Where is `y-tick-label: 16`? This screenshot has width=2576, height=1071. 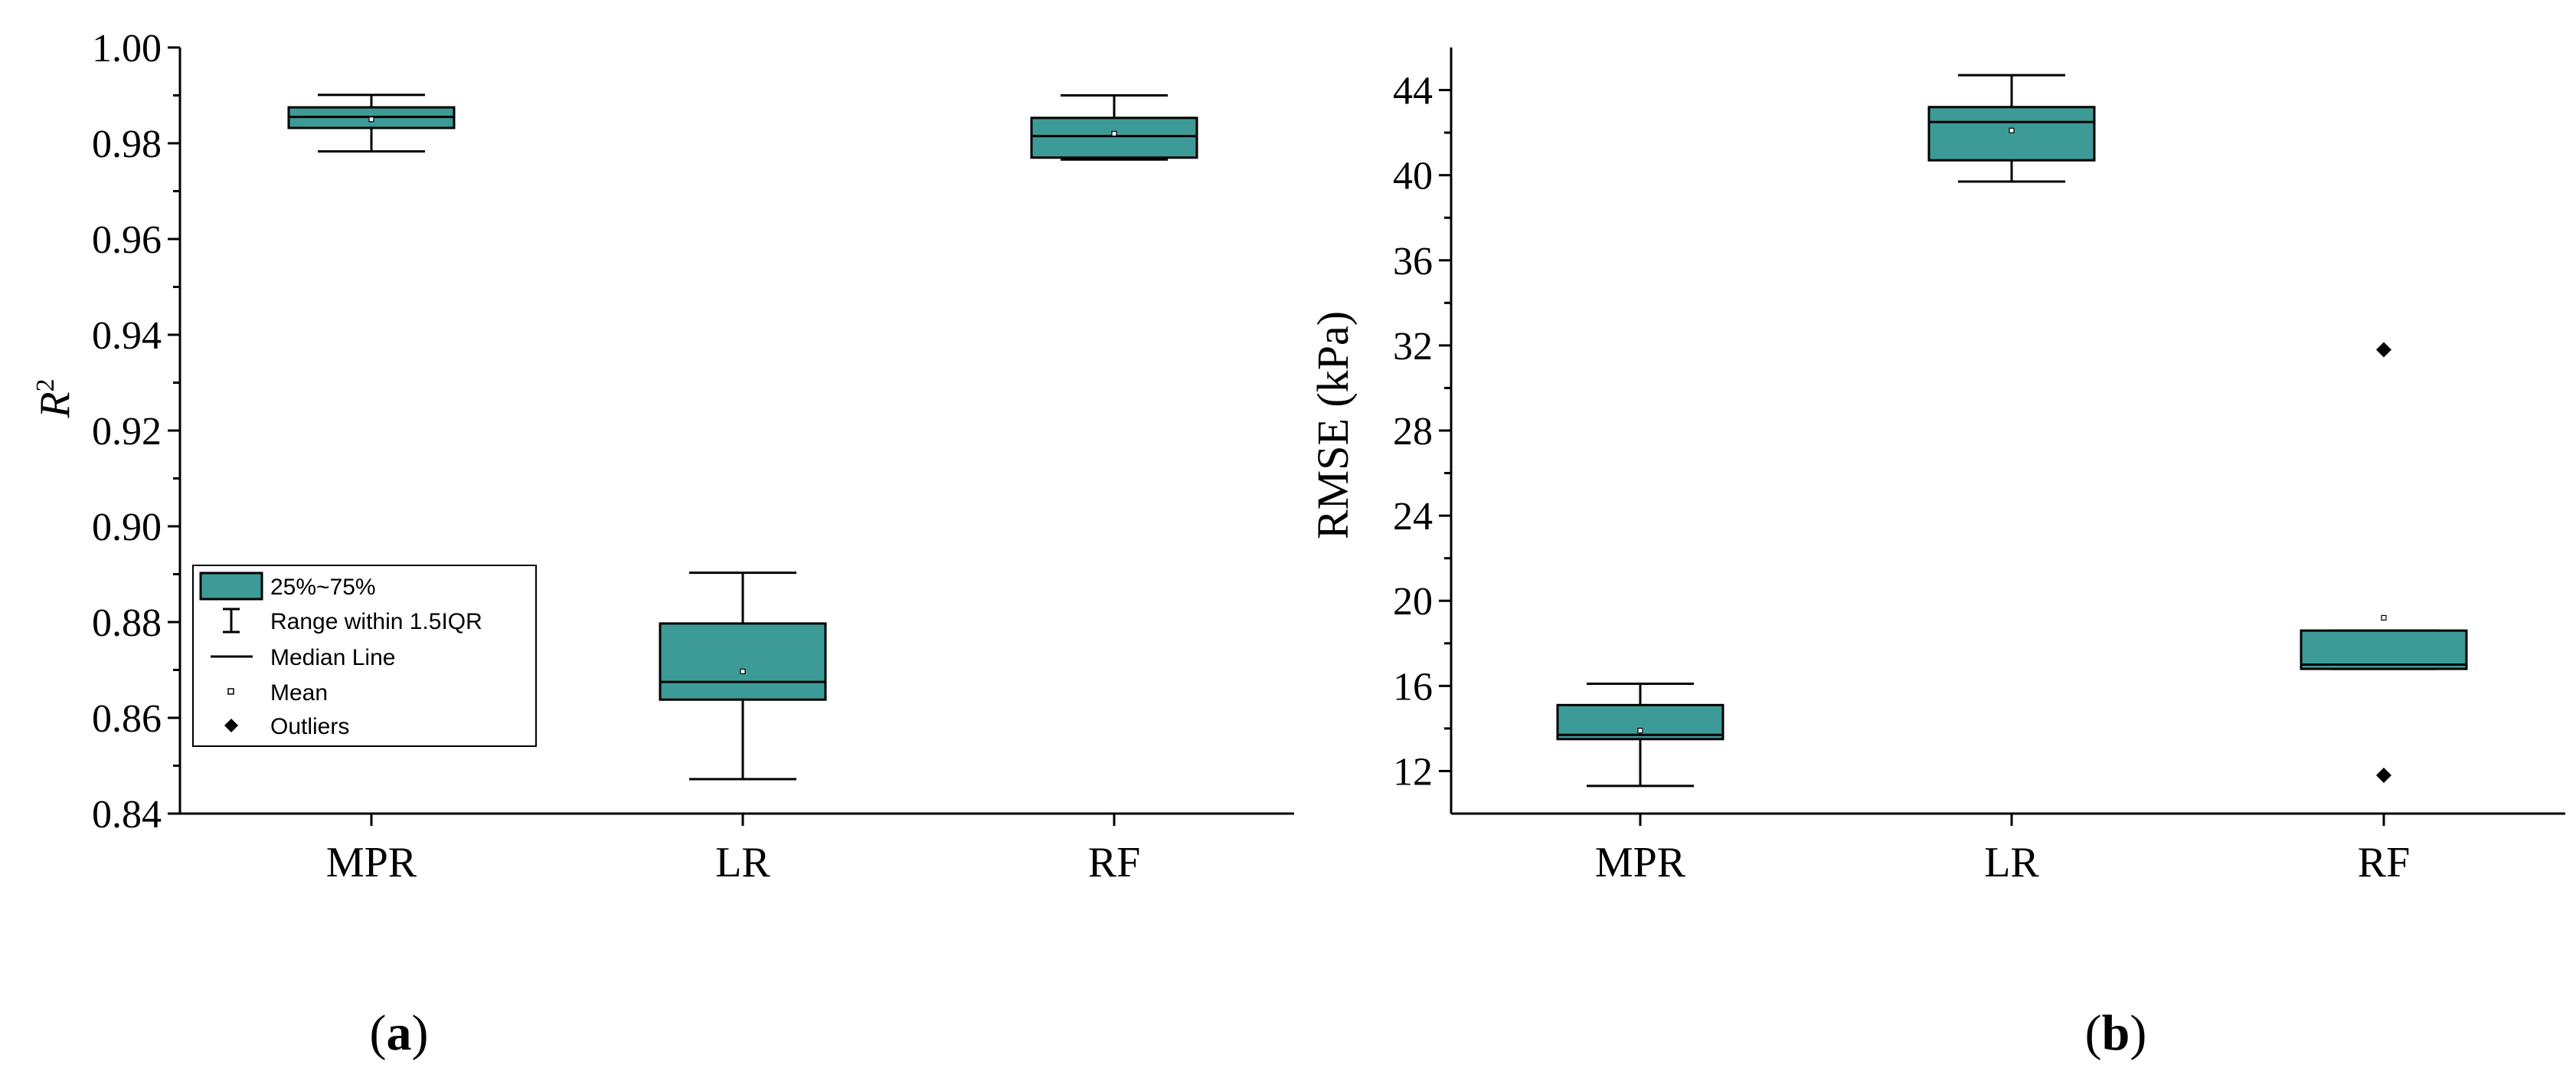 y-tick-label: 16 is located at coordinates (1413, 687).